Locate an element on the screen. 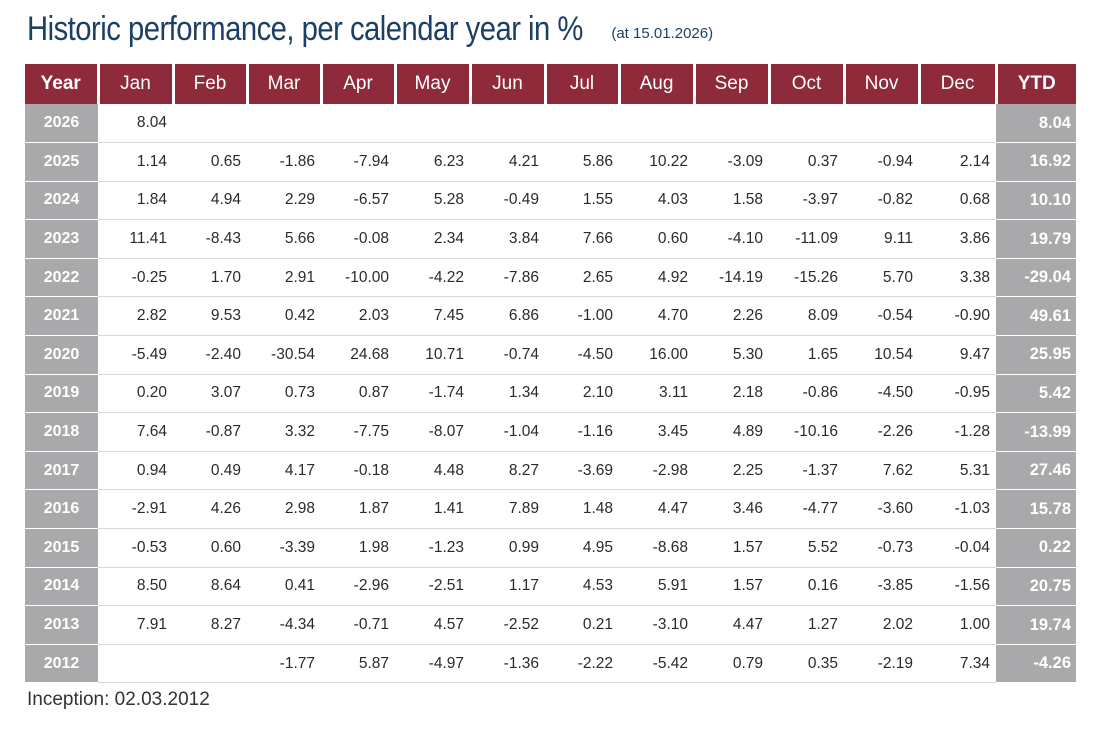 The width and height of the screenshot is (1108, 734). month-value-cell: -1.77 is located at coordinates (284, 664).